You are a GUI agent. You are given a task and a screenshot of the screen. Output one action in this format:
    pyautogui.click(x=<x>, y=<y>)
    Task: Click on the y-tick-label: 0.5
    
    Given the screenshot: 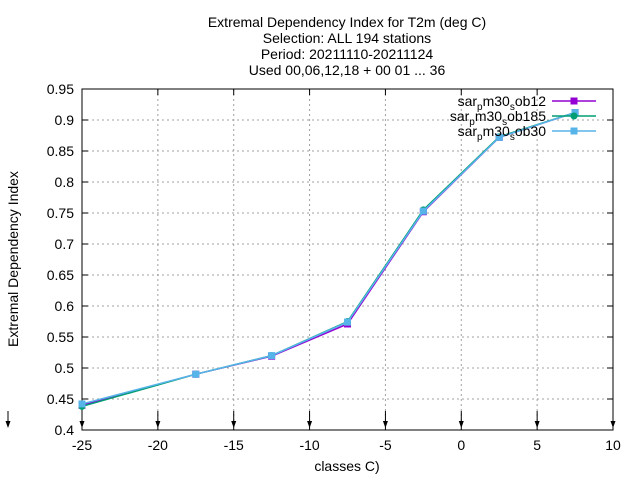 What is the action you would take?
    pyautogui.click(x=65, y=368)
    